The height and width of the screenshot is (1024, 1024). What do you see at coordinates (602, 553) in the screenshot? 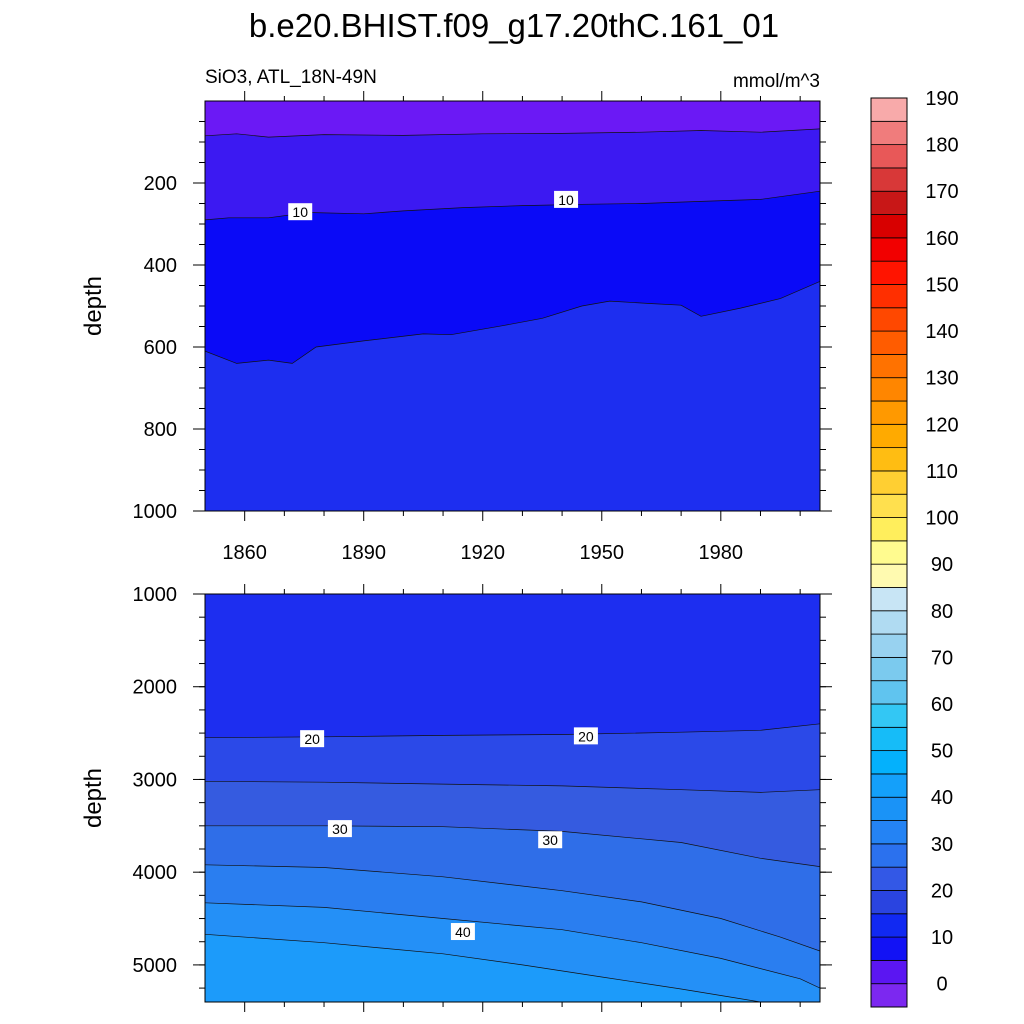
I see `x-tick-label: 1950` at bounding box center [602, 553].